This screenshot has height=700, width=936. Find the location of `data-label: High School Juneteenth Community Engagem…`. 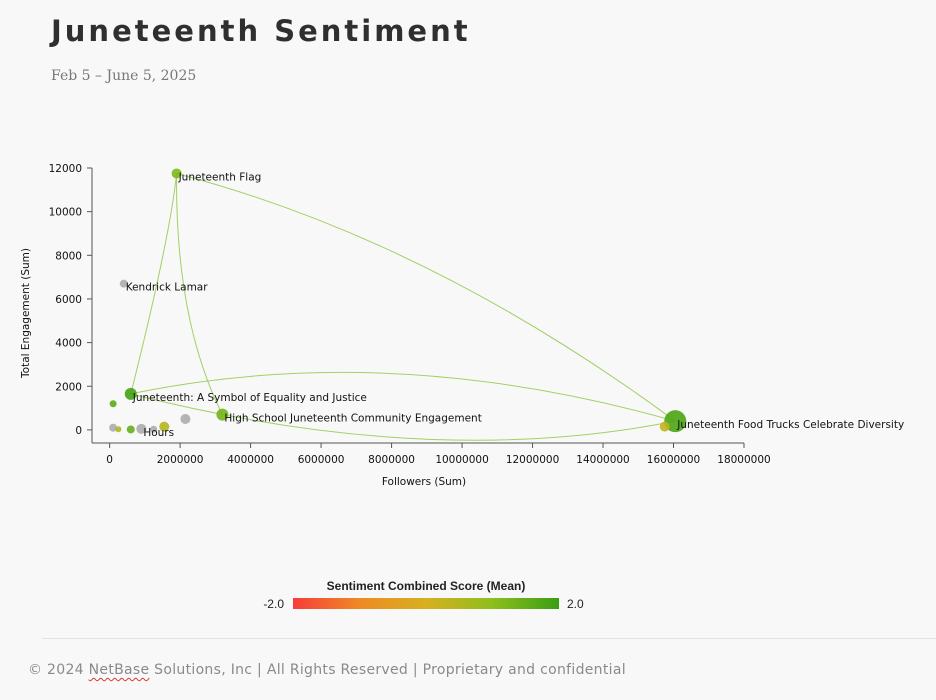

data-label: High School Juneteenth Community Engagem… is located at coordinates (352, 419).